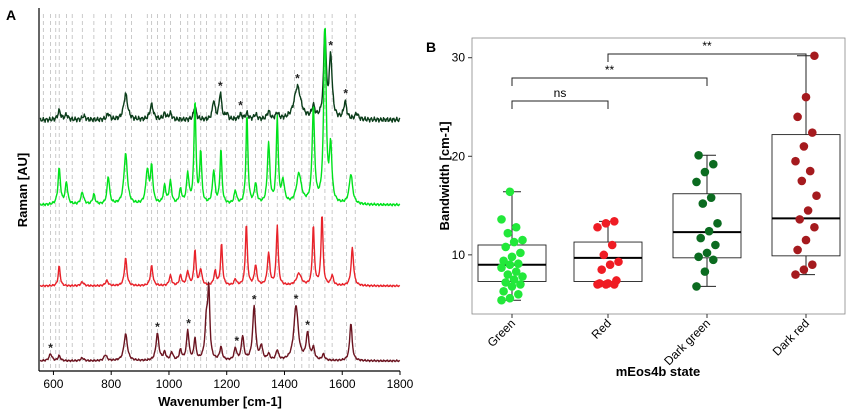 The width and height of the screenshot is (861, 413). What do you see at coordinates (431, 47) in the screenshot?
I see `panel-b-label: B` at bounding box center [431, 47].